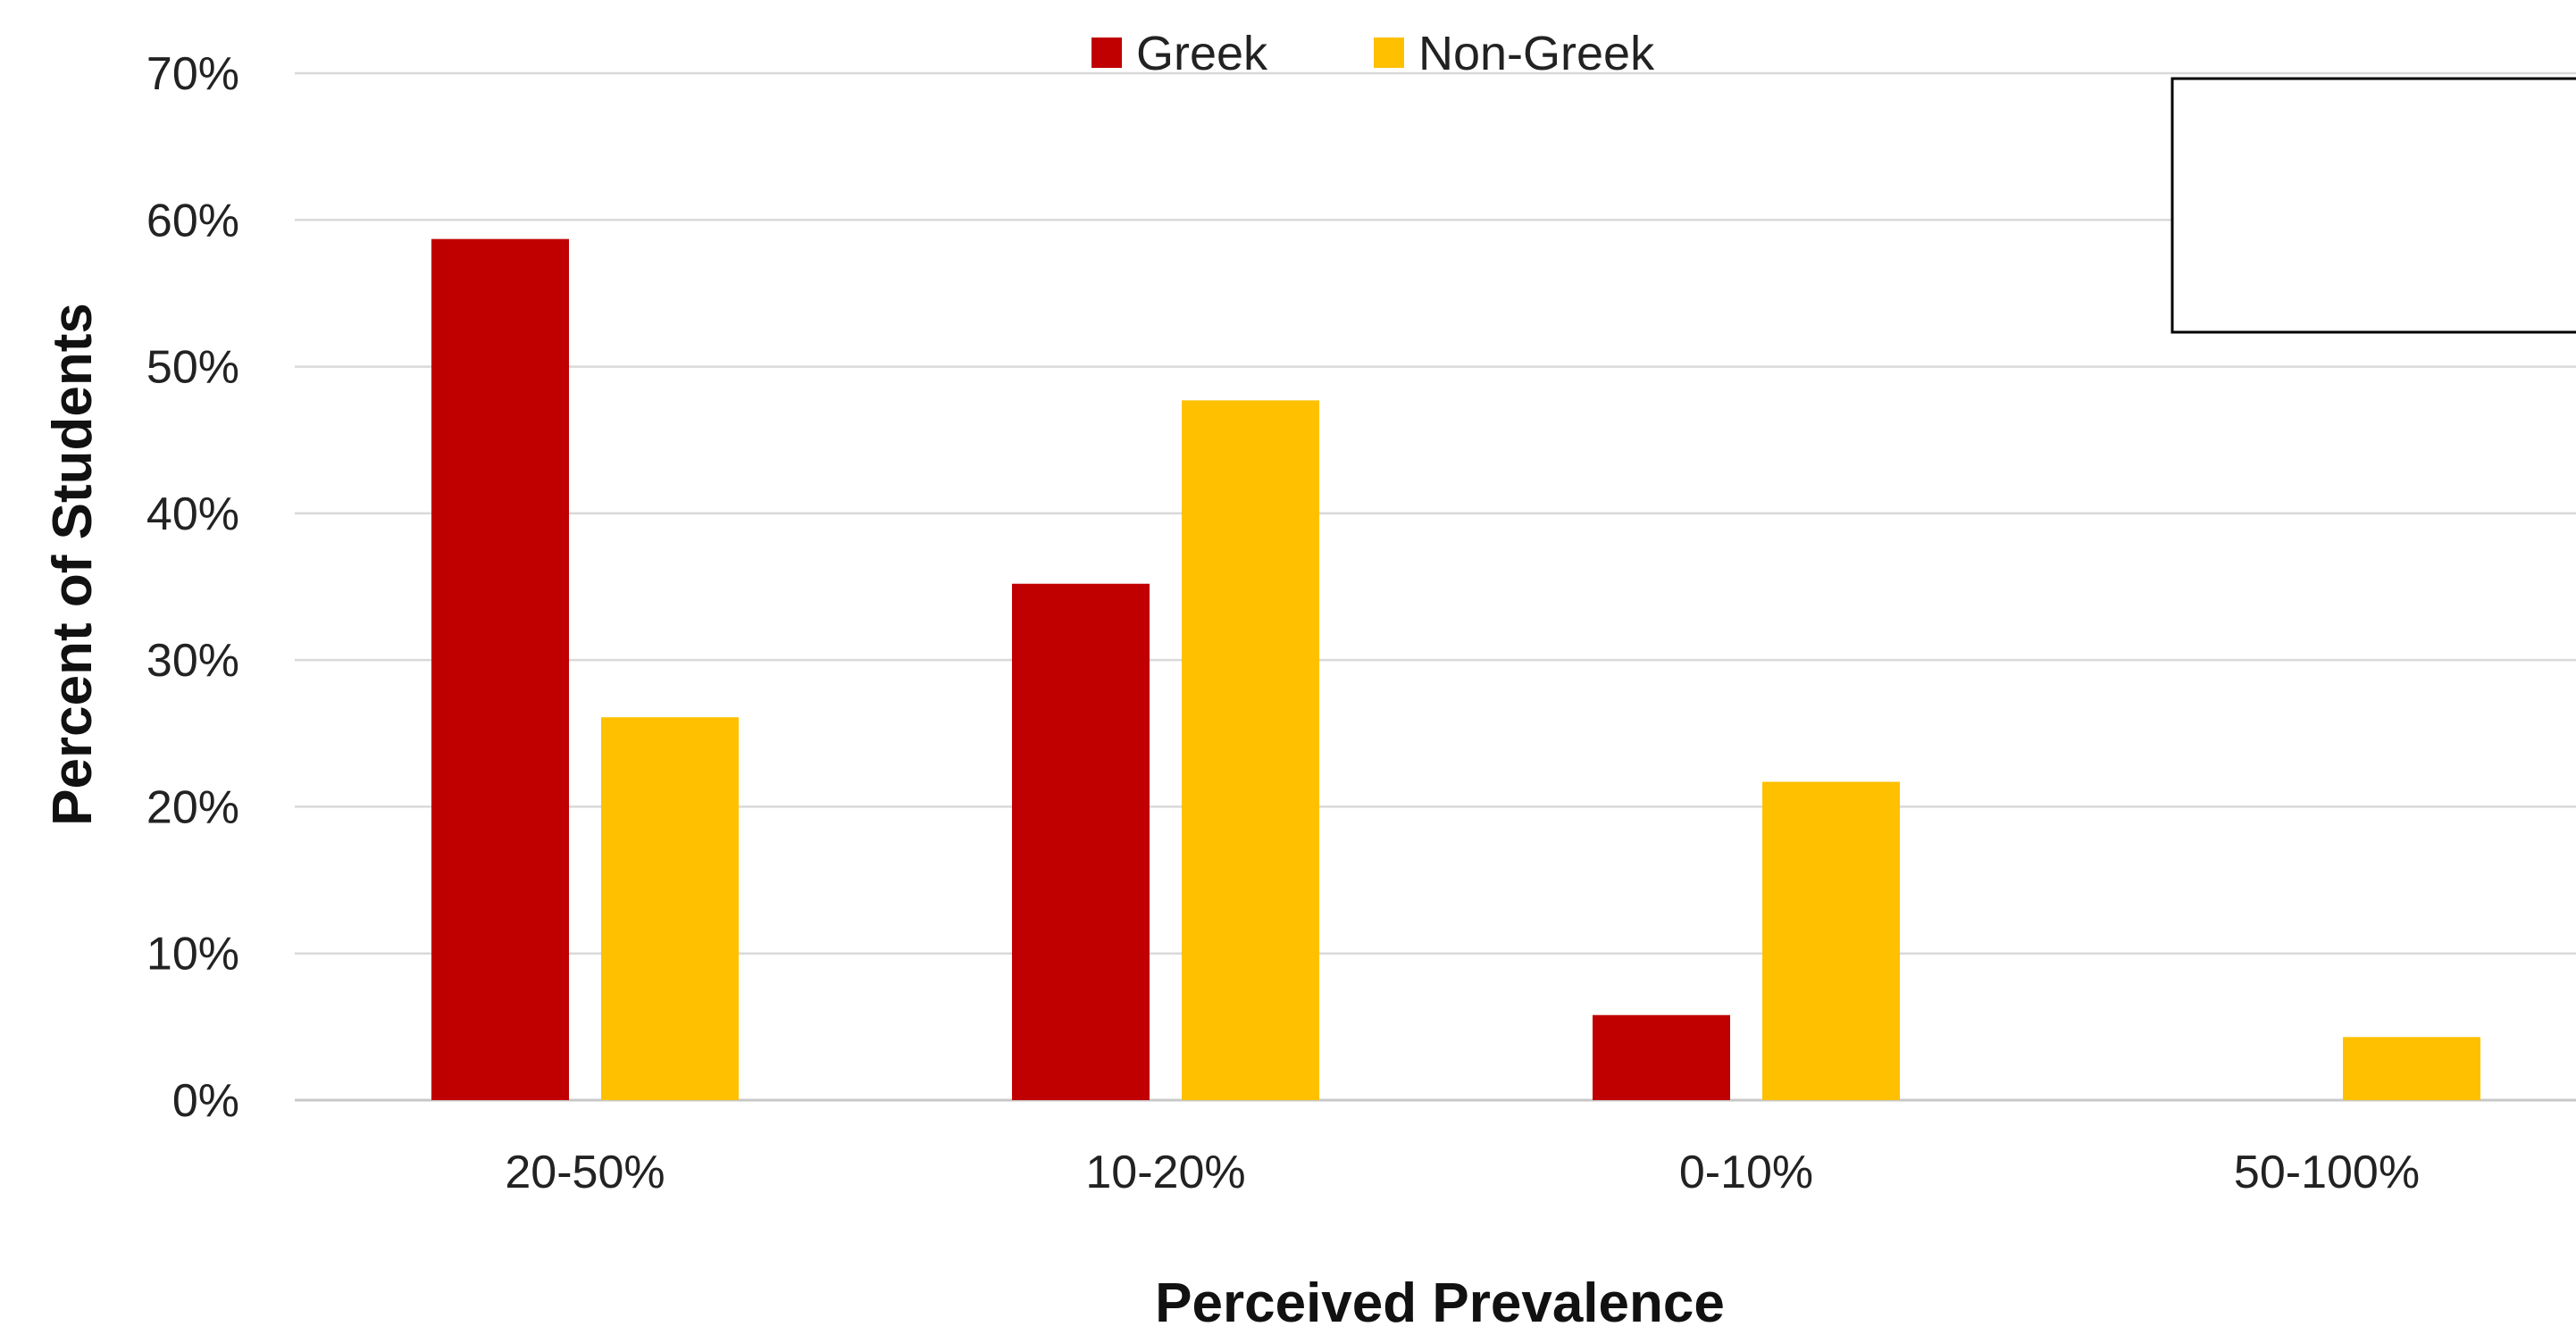 The height and width of the screenshot is (1335, 2576). I want to click on y-tick-label: 20%, so click(193, 807).